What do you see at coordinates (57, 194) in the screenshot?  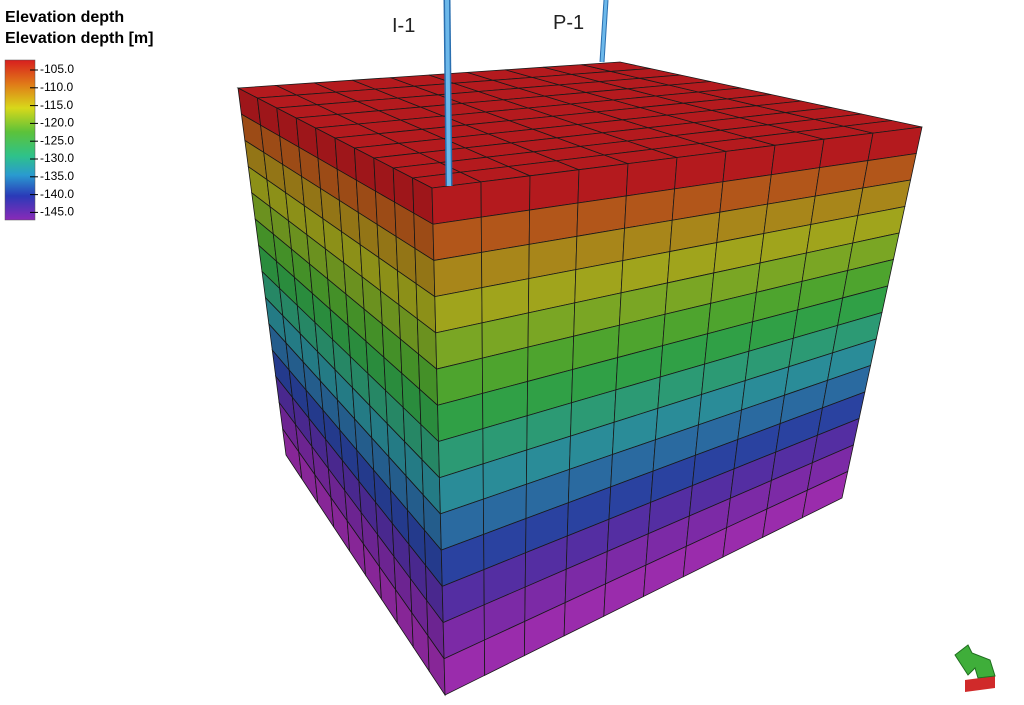 I see `legend-label: -140.0` at bounding box center [57, 194].